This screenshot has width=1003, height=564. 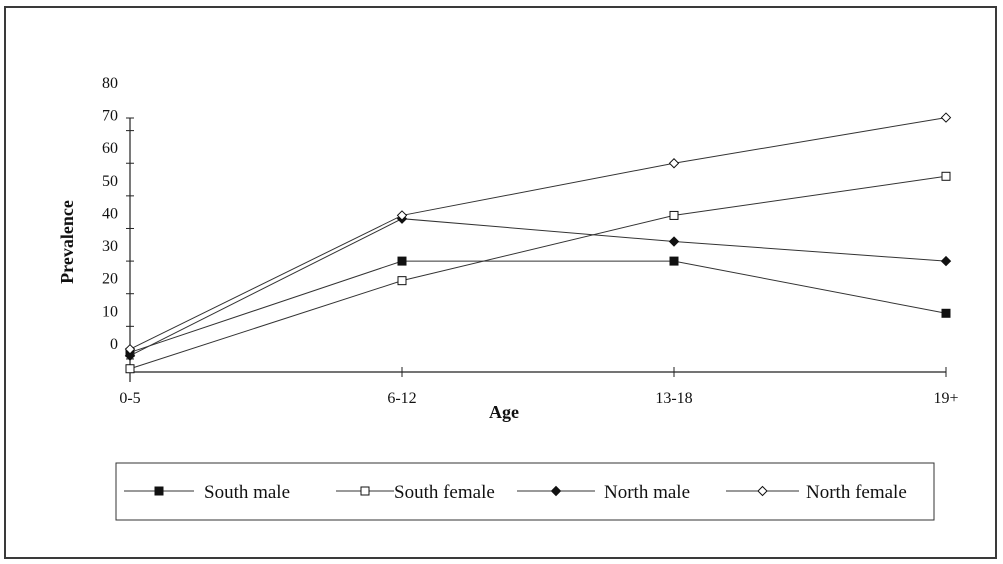 I want to click on x-tick-label: 0-5, so click(x=129, y=398).